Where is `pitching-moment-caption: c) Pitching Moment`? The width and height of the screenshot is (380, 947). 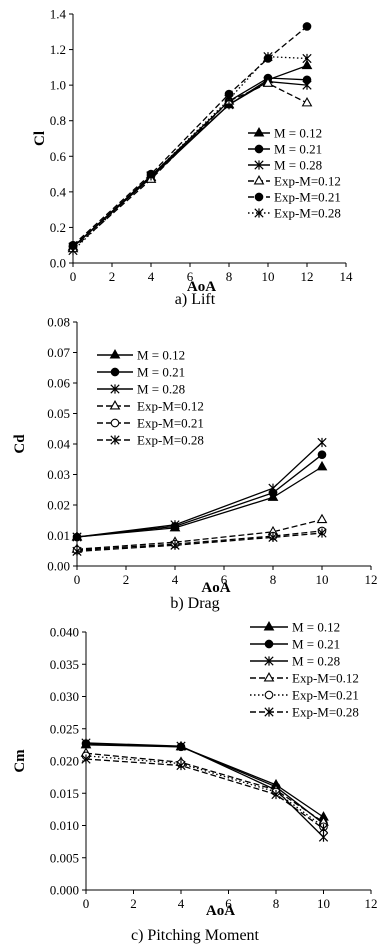
pitching-moment-caption: c) Pitching Moment is located at coordinates (195, 935).